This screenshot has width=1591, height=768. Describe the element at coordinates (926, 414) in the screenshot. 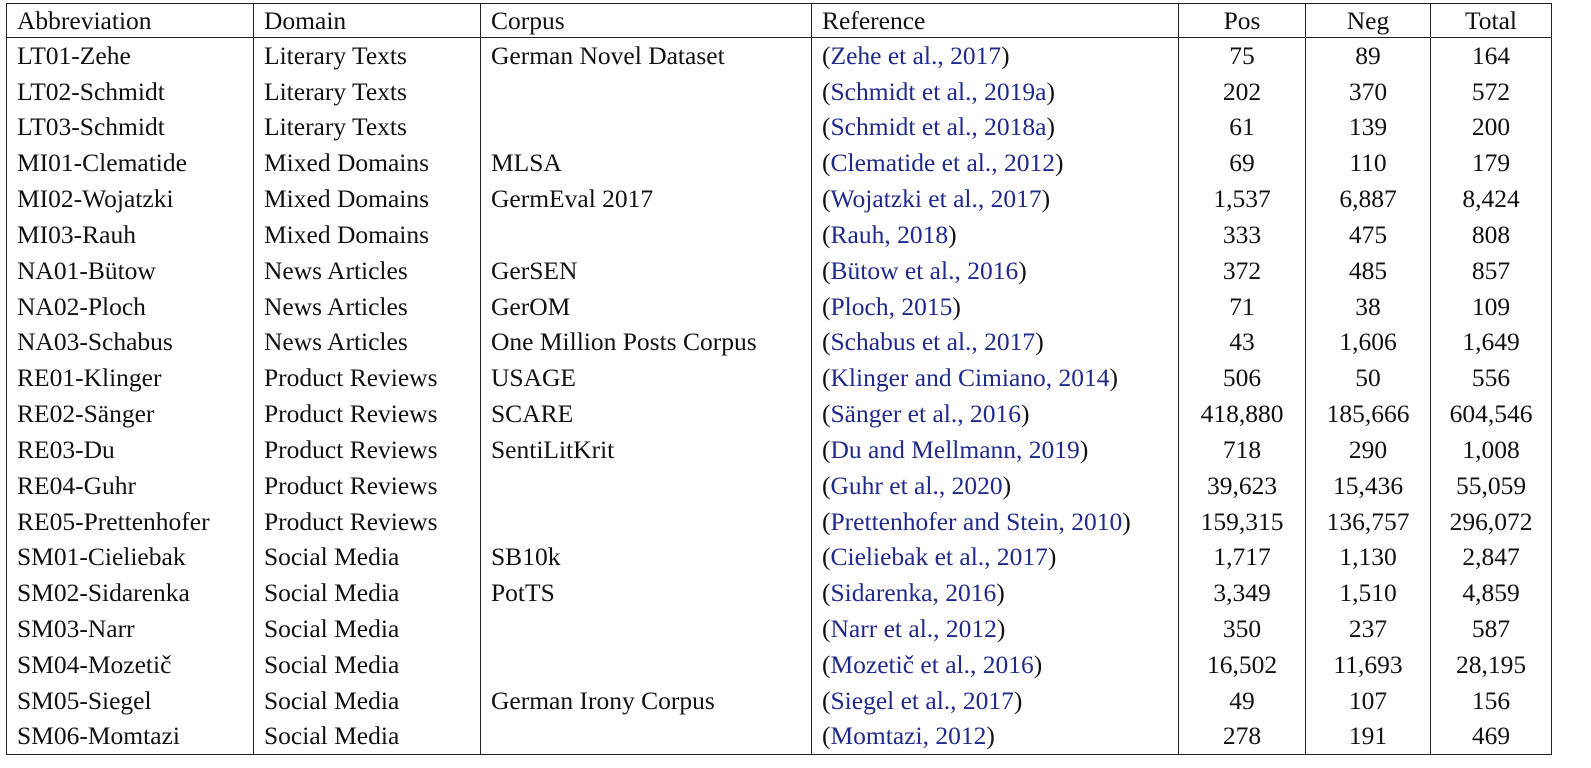

I see `reference-link: Sänger et al., 2016` at that location.